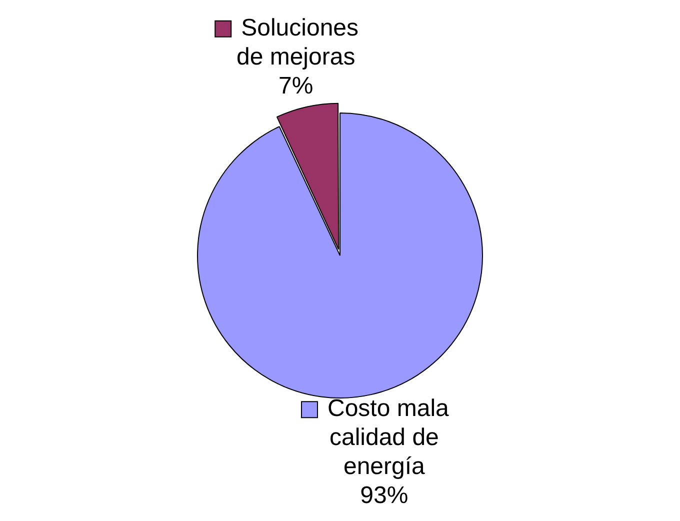 This screenshot has height=521, width=680. I want to click on legend-label: Costo mala calidad de energía, so click(388, 437).